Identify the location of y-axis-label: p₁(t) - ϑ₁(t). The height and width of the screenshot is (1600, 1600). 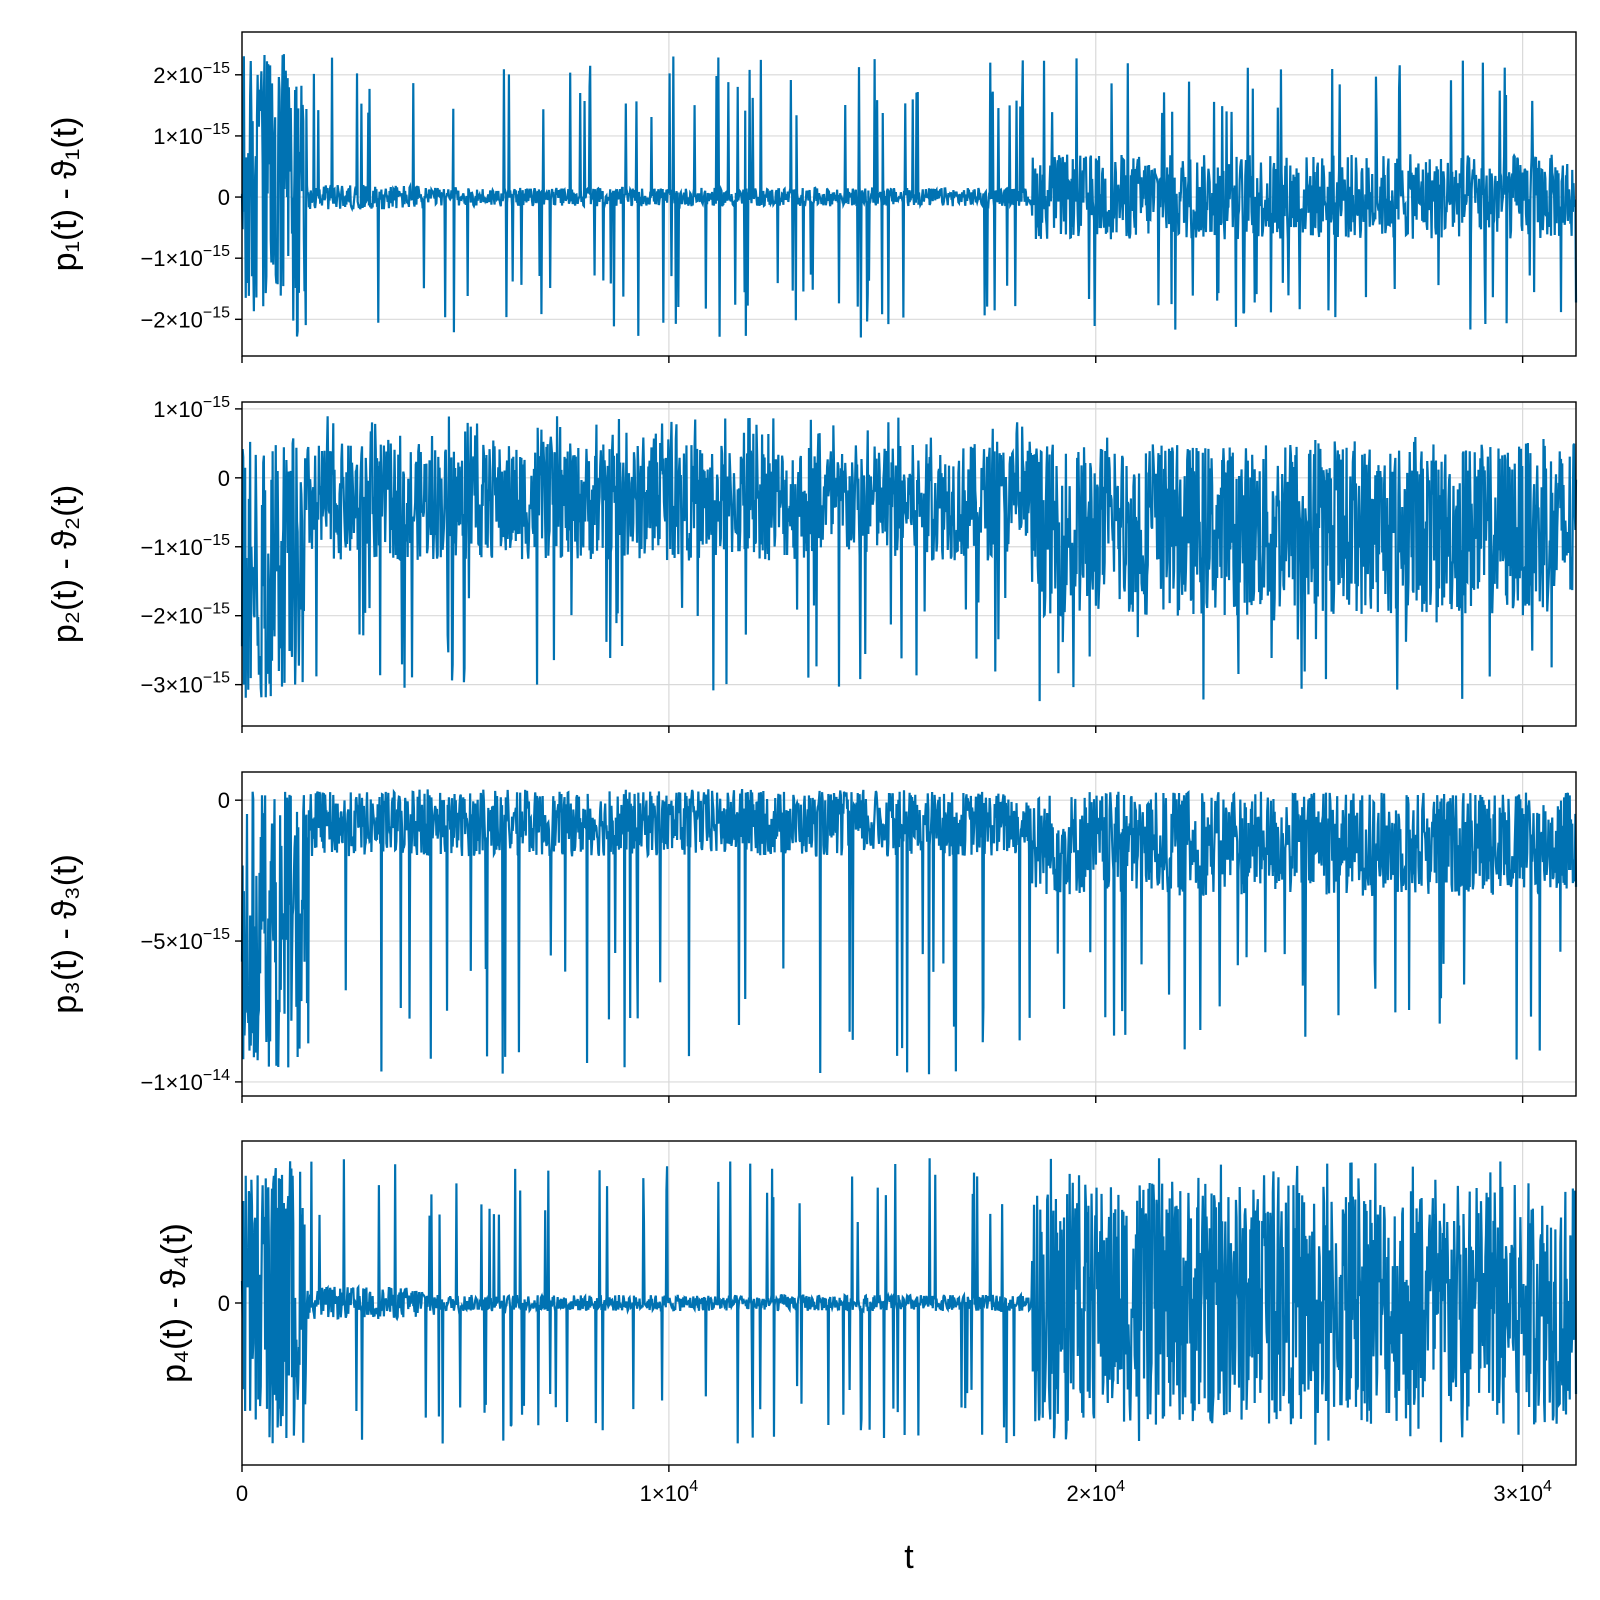
(65, 194).